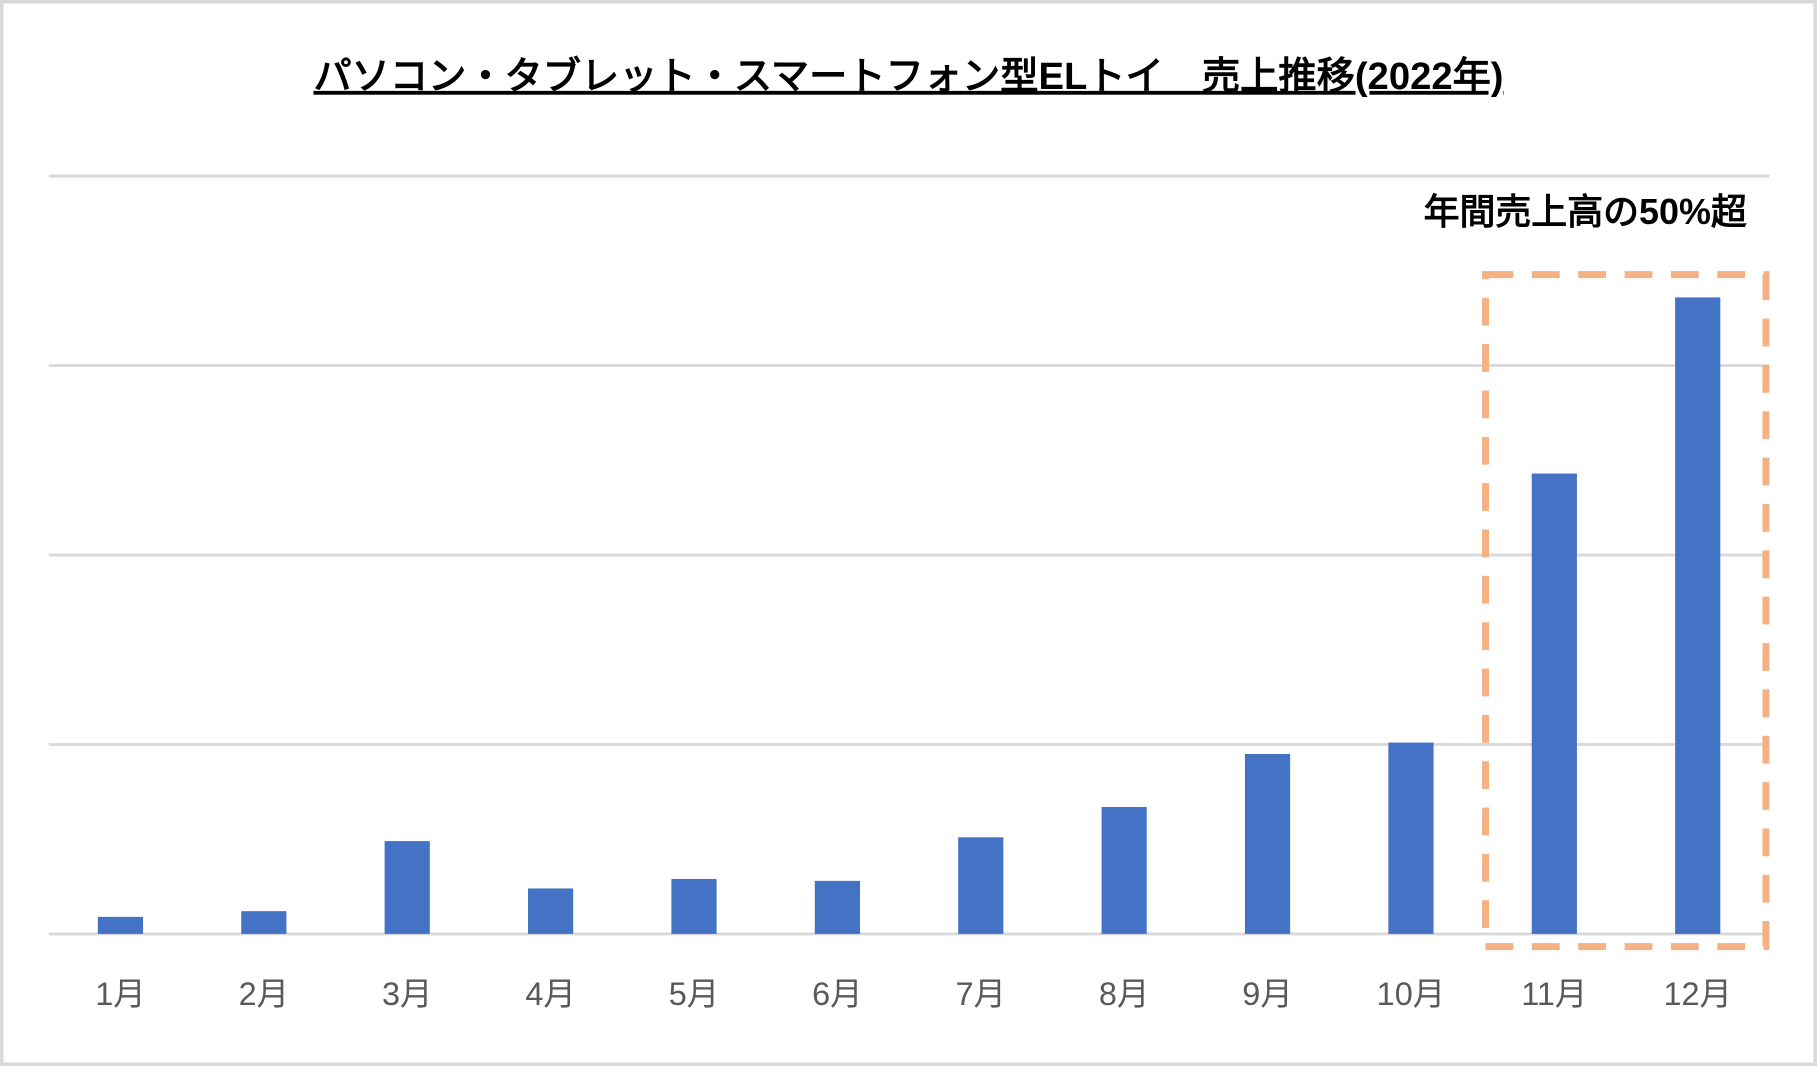 This screenshot has width=1817, height=1066. Describe the element at coordinates (981, 994) in the screenshot. I see `x-tick-label: 7月` at that location.